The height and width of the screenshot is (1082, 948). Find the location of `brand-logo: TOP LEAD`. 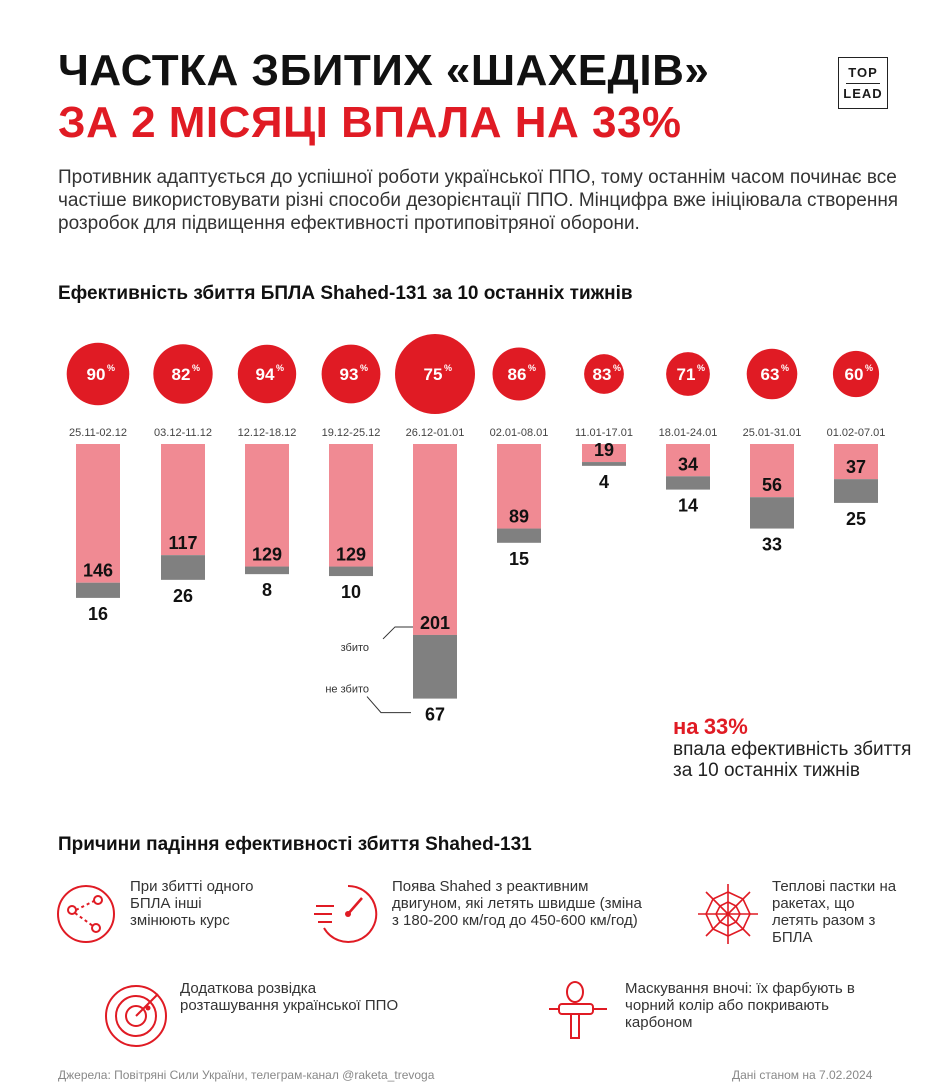

brand-logo: TOP LEAD is located at coordinates (863, 83).